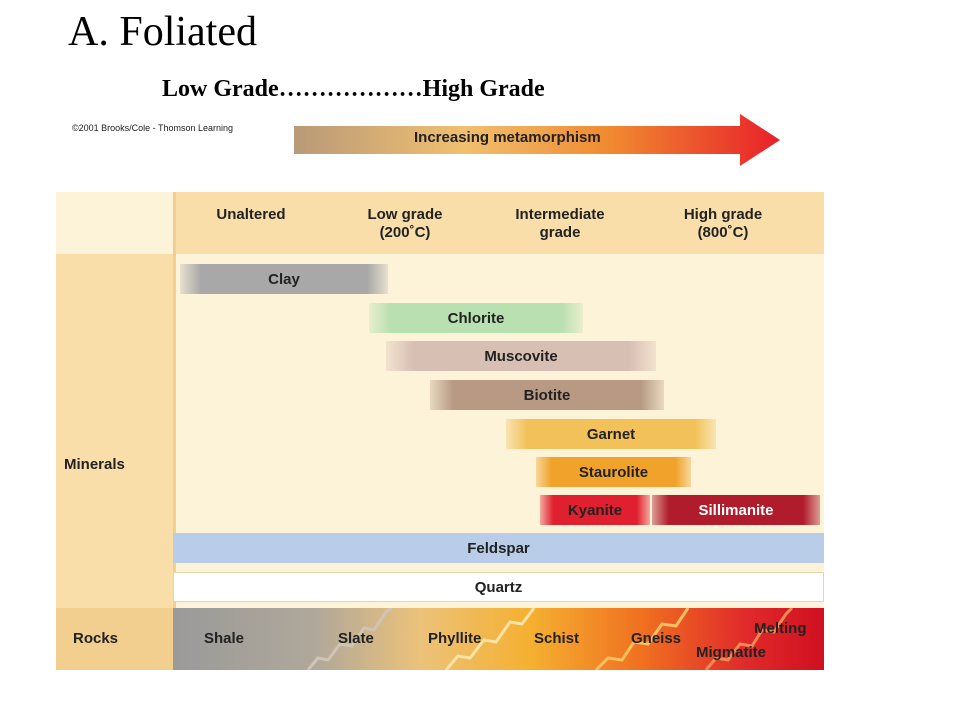 Image resolution: width=960 pixels, height=720 pixels. I want to click on mineral-bar-kyanite: Kyanite, so click(595, 510).